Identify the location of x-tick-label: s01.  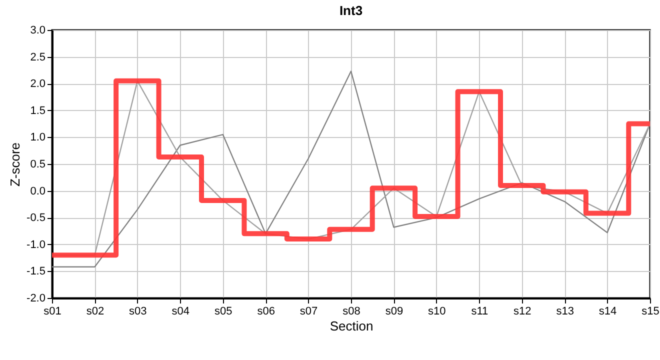
(53, 312).